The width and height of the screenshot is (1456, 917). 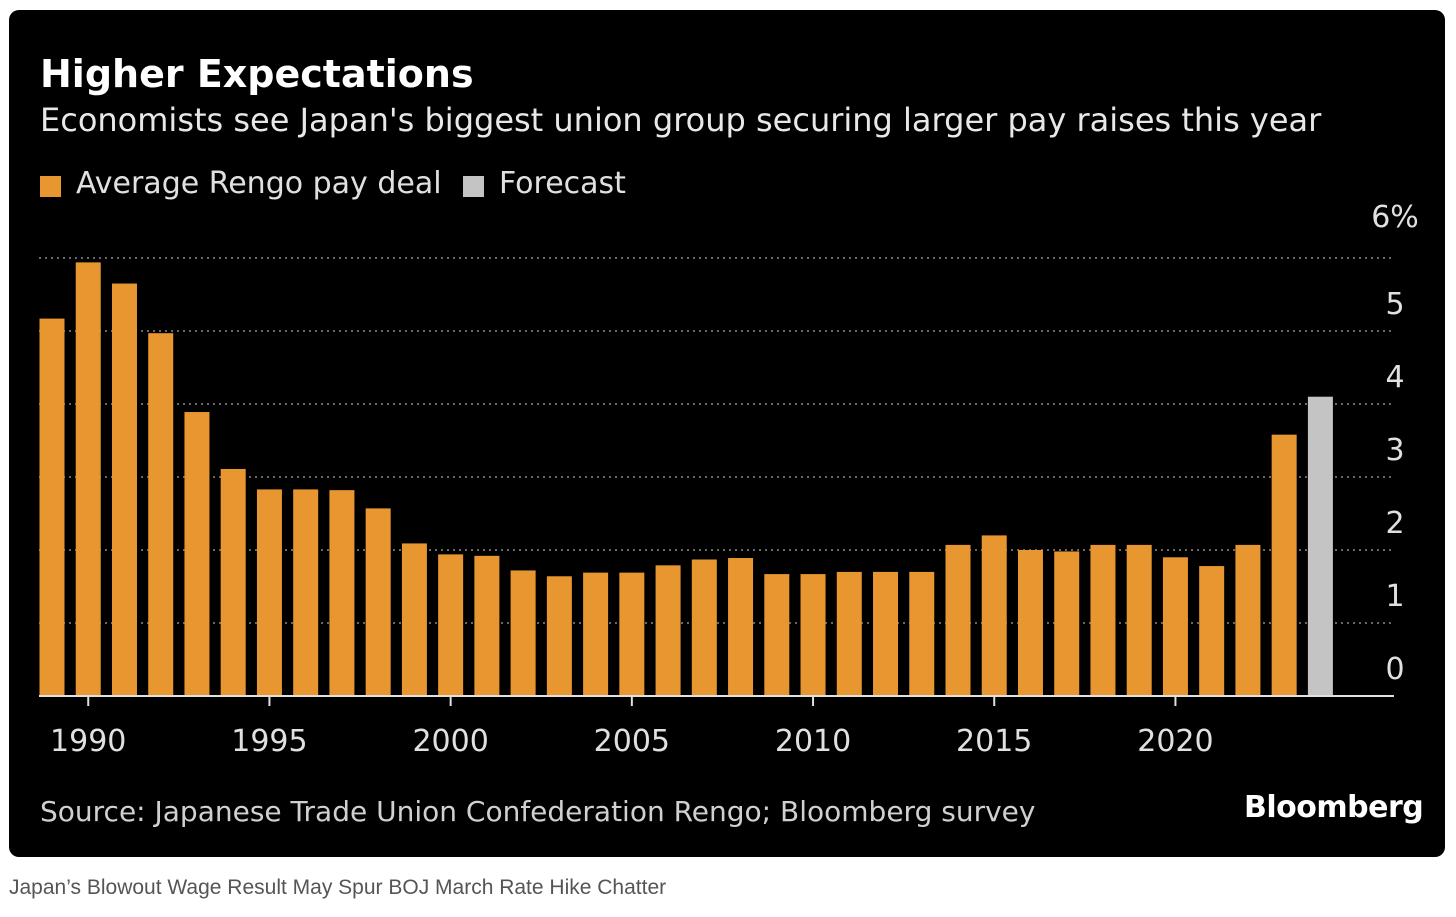 I want to click on bar-pay-deal-1997, so click(x=342, y=593).